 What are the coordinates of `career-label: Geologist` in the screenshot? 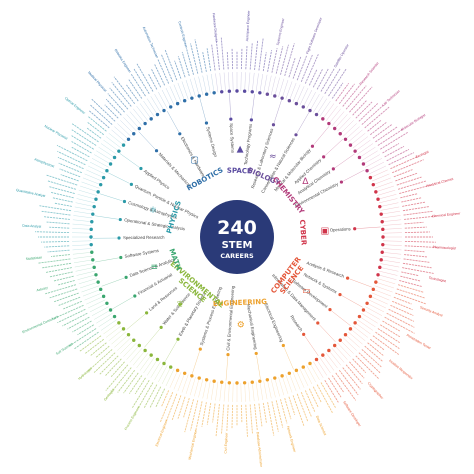 It's located at (109, 395).